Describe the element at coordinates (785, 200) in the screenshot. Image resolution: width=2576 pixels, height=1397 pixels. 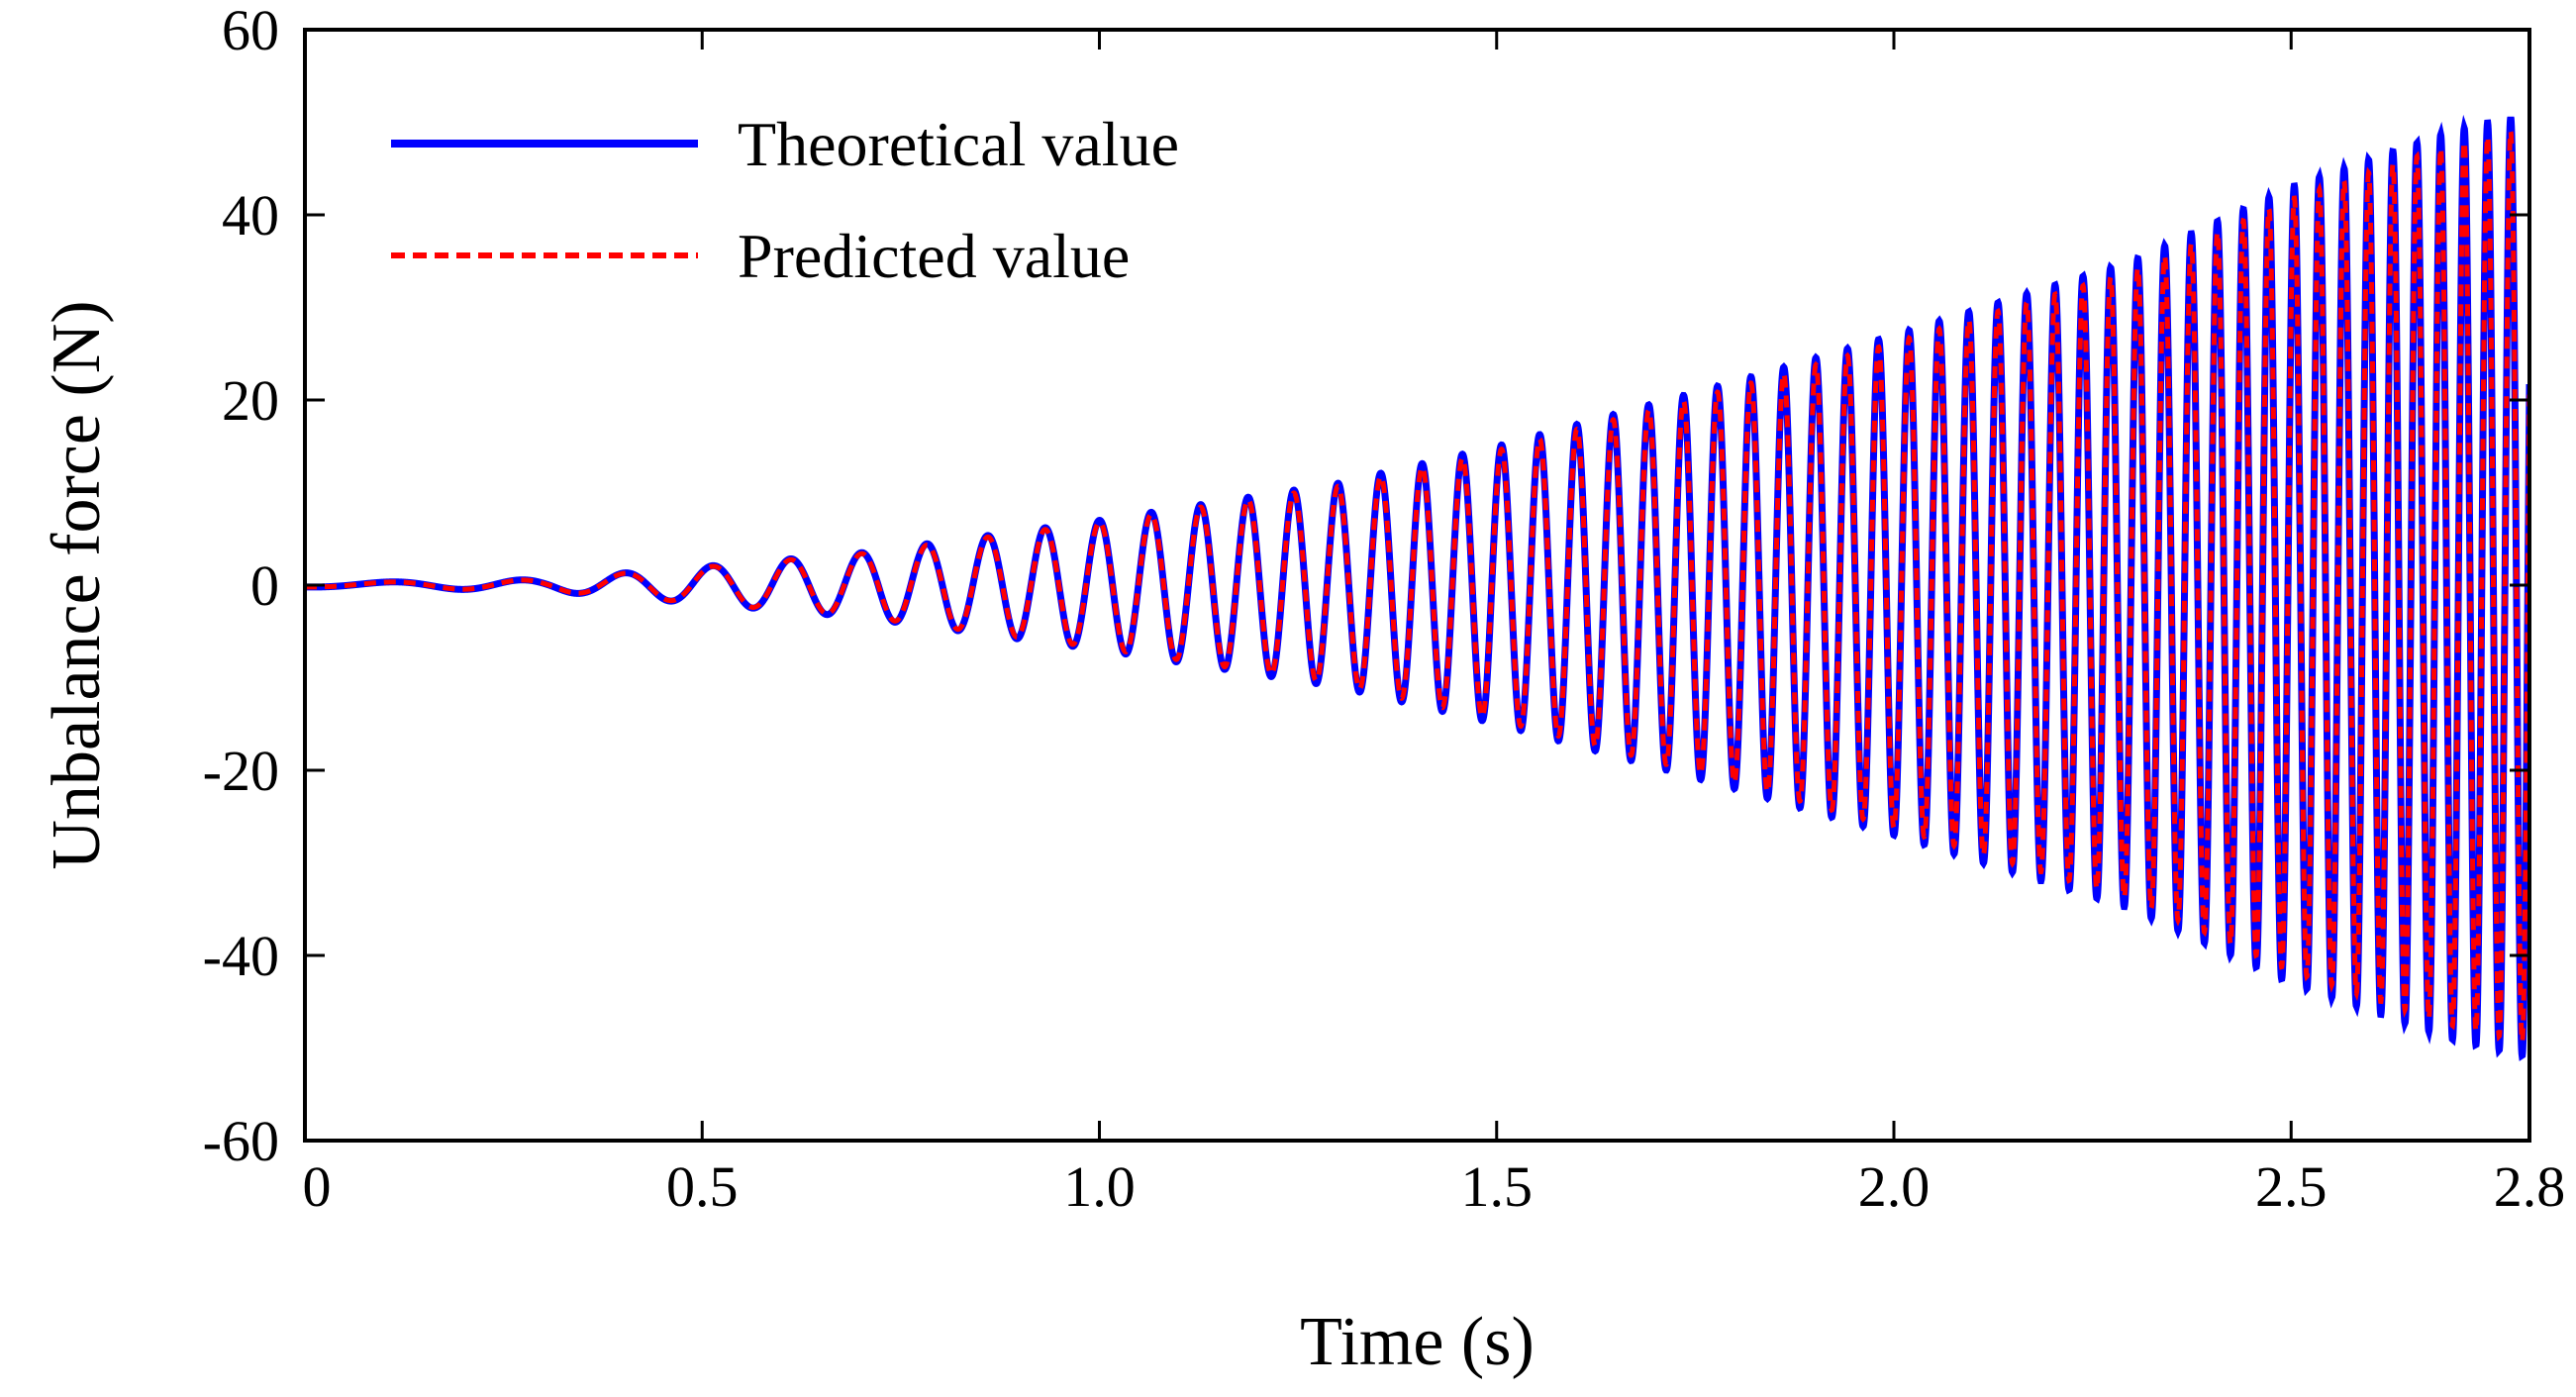
I see `legend: Theoretical value Predicted value` at that location.